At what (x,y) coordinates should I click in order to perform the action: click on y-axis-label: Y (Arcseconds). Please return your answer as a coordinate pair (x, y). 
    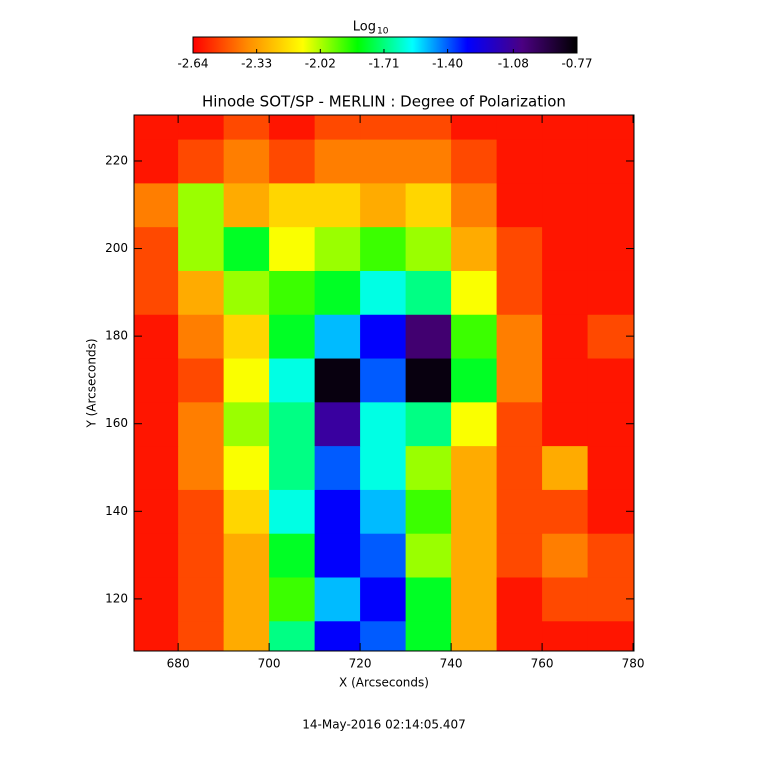
    Looking at the image, I should click on (92, 383).